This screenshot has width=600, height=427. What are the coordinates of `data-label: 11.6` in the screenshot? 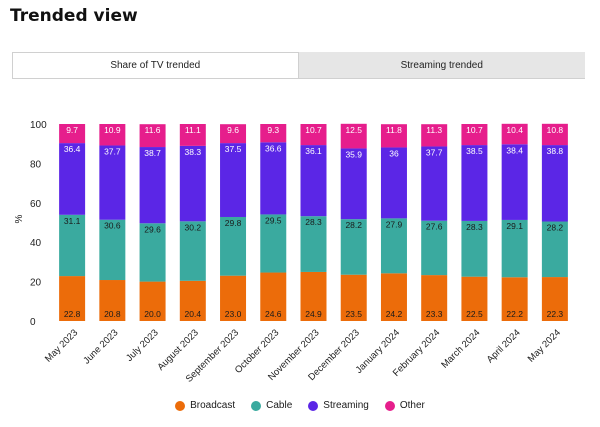 It's located at (153, 130).